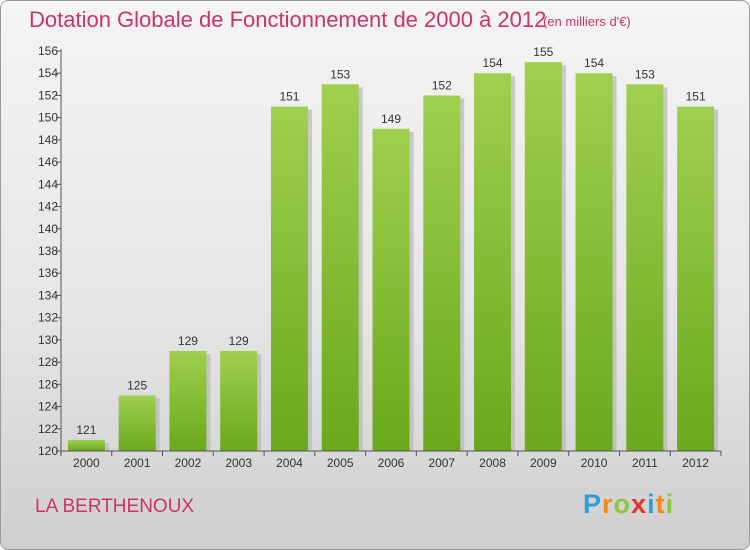 This screenshot has height=550, width=750. What do you see at coordinates (48, 162) in the screenshot?
I see `y-tick-label: 146` at bounding box center [48, 162].